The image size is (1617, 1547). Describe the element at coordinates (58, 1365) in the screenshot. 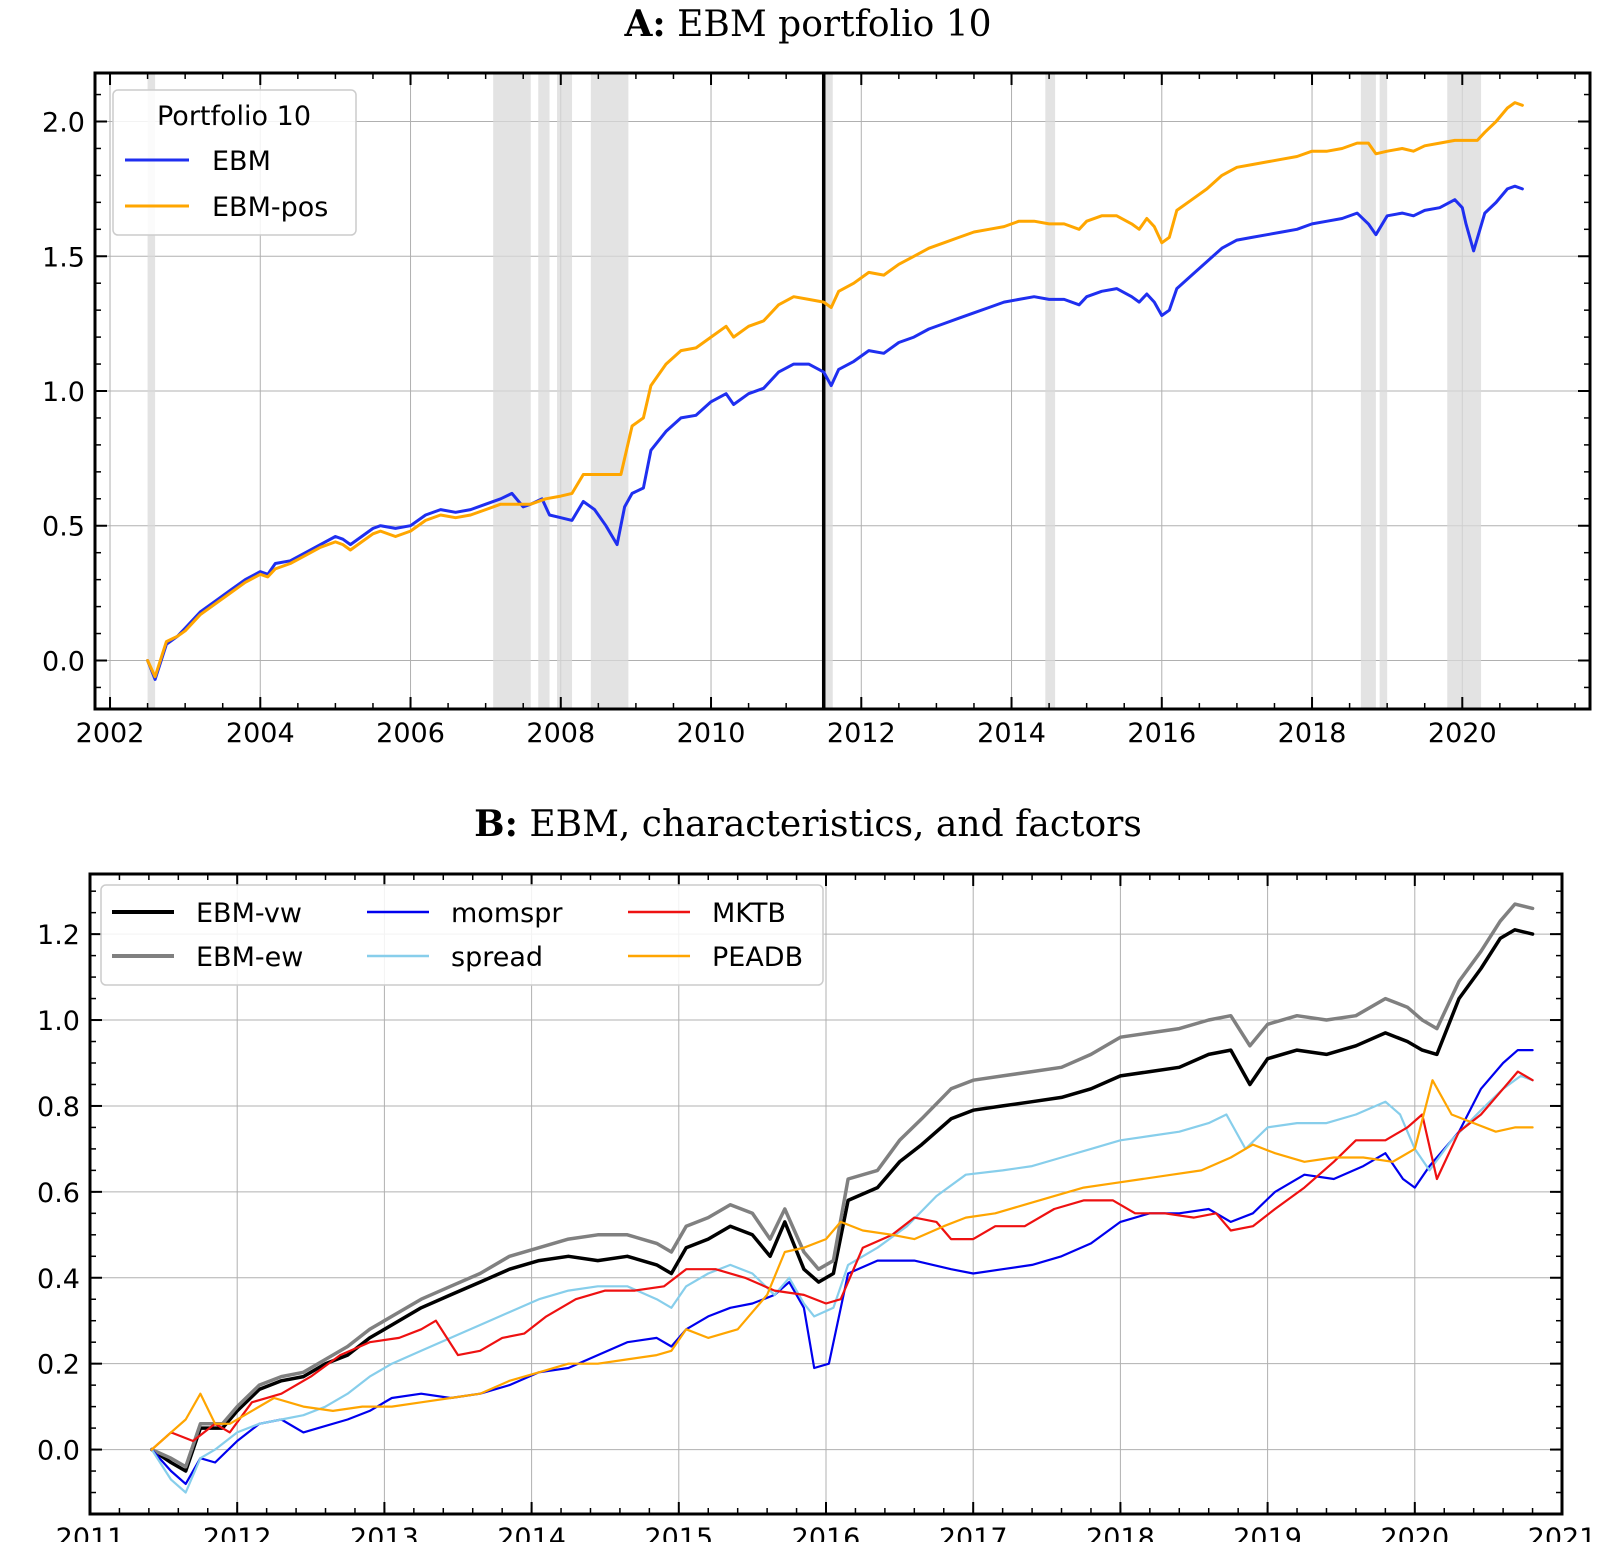

I see `panel-b-y-tick-label: 0.2` at that location.